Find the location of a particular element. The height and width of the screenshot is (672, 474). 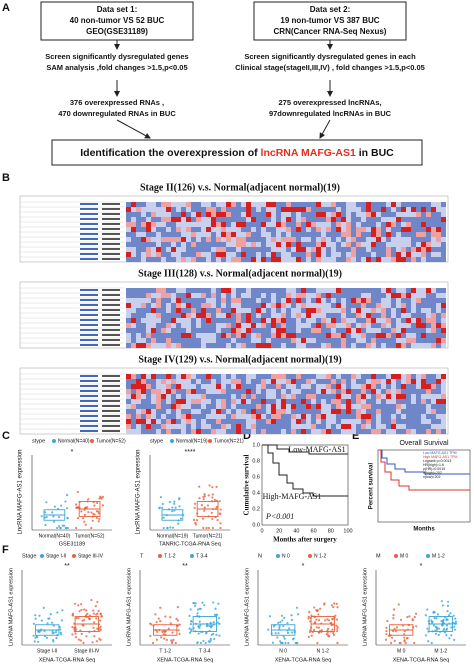

conclusion-box is located at coordinates (237, 152).